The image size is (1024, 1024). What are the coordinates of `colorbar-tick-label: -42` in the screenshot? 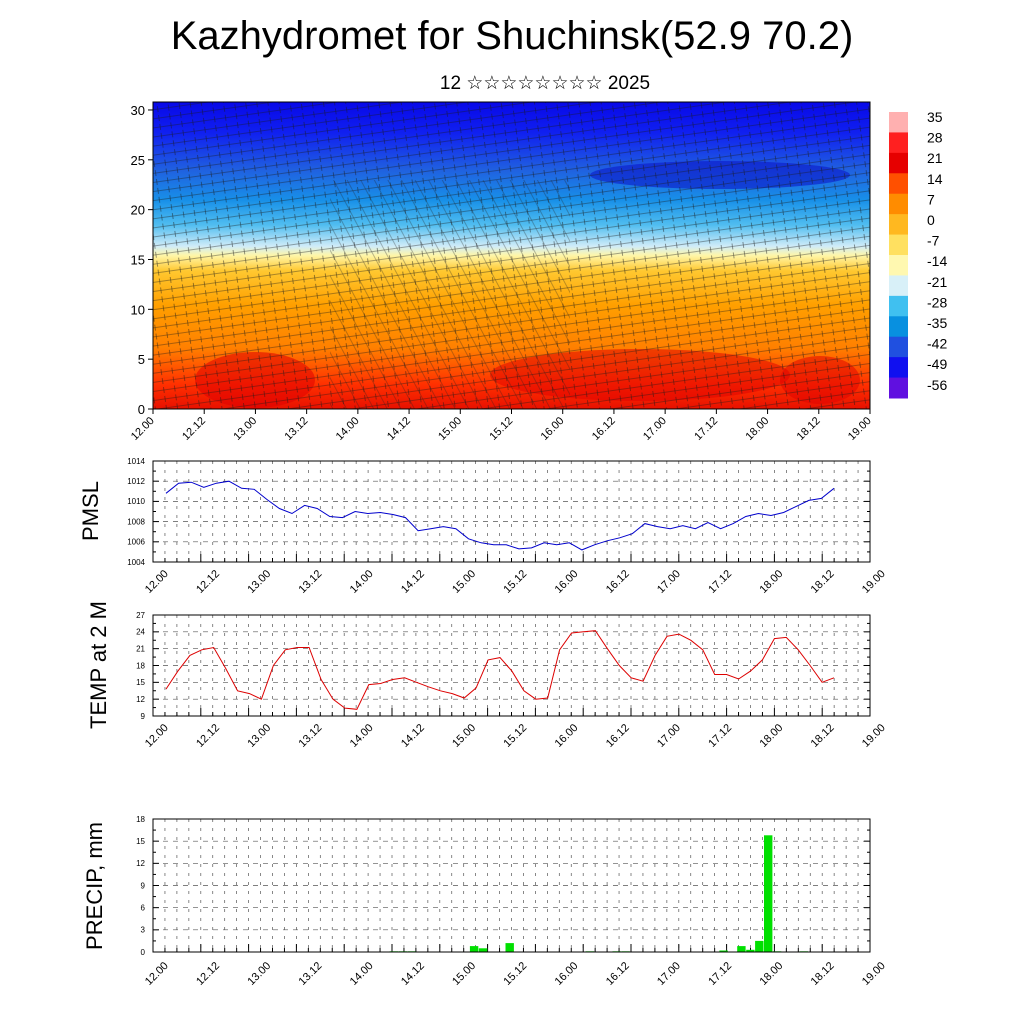 It's located at (937, 344).